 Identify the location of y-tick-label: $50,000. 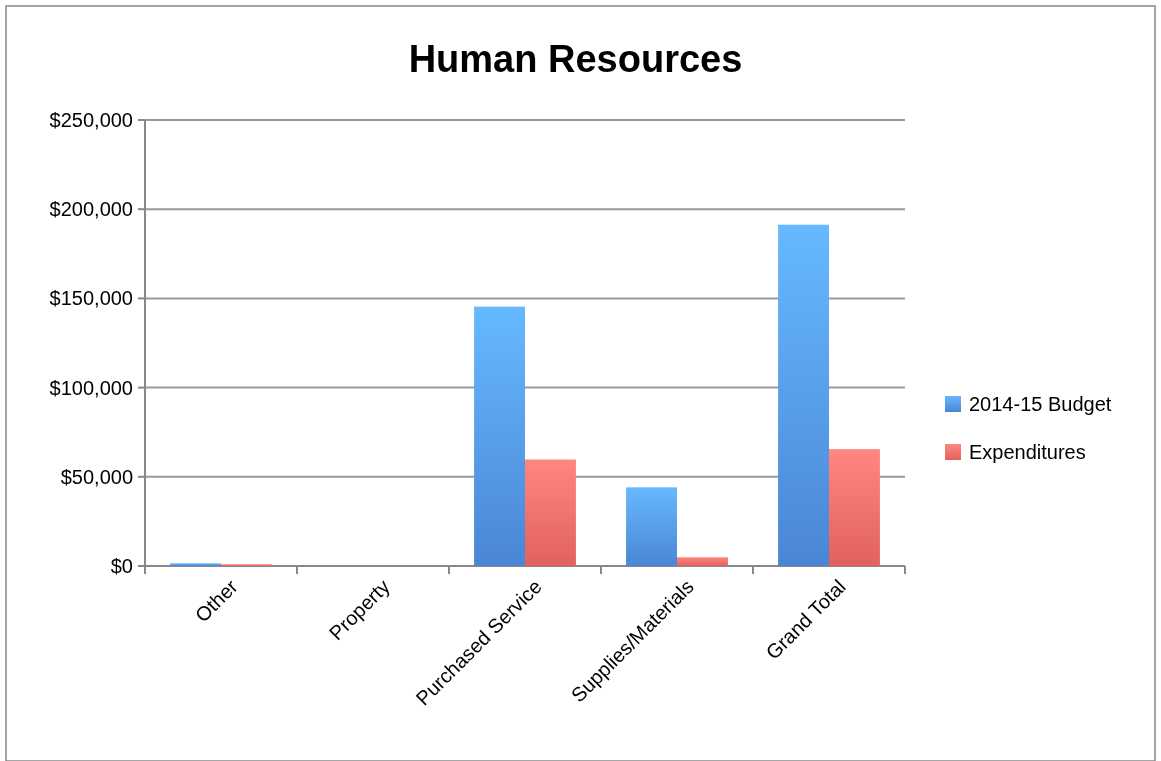
(96, 476).